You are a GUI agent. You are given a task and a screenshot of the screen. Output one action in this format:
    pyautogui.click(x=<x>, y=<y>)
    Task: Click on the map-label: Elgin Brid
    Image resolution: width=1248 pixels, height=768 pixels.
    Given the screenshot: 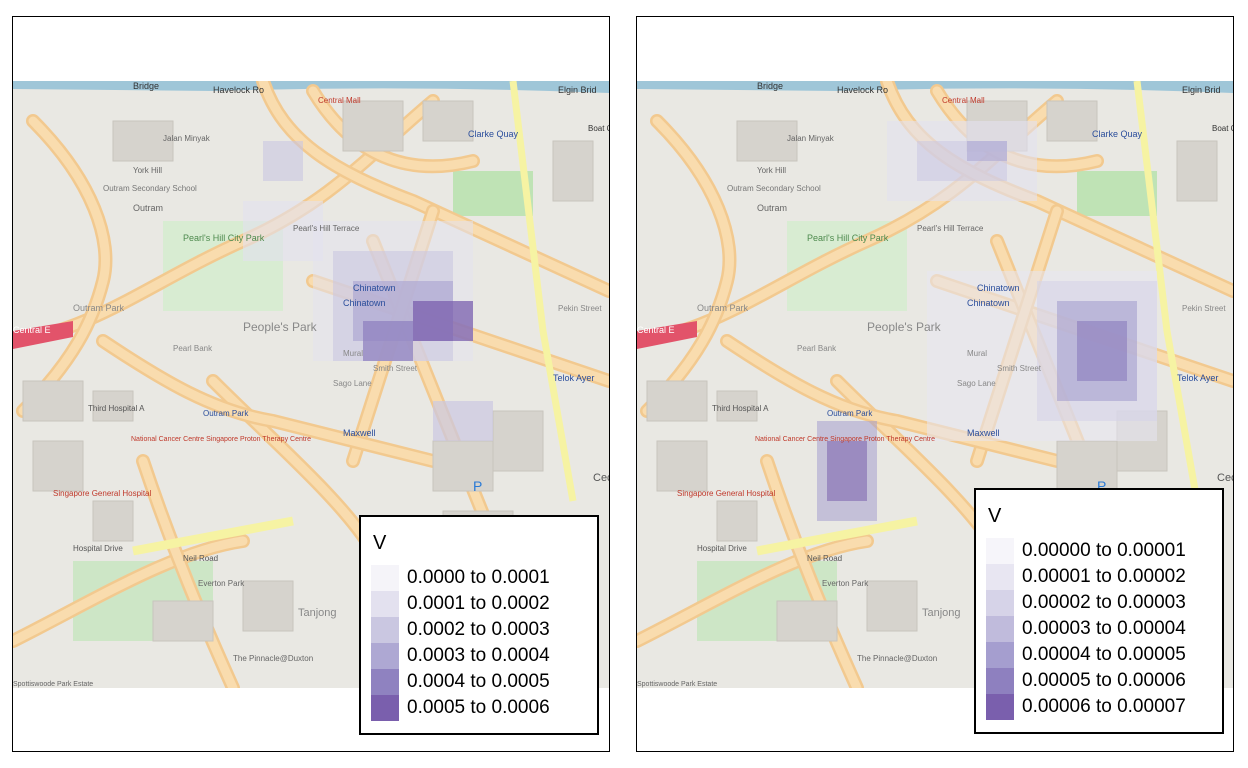 What is the action you would take?
    pyautogui.click(x=1201, y=90)
    